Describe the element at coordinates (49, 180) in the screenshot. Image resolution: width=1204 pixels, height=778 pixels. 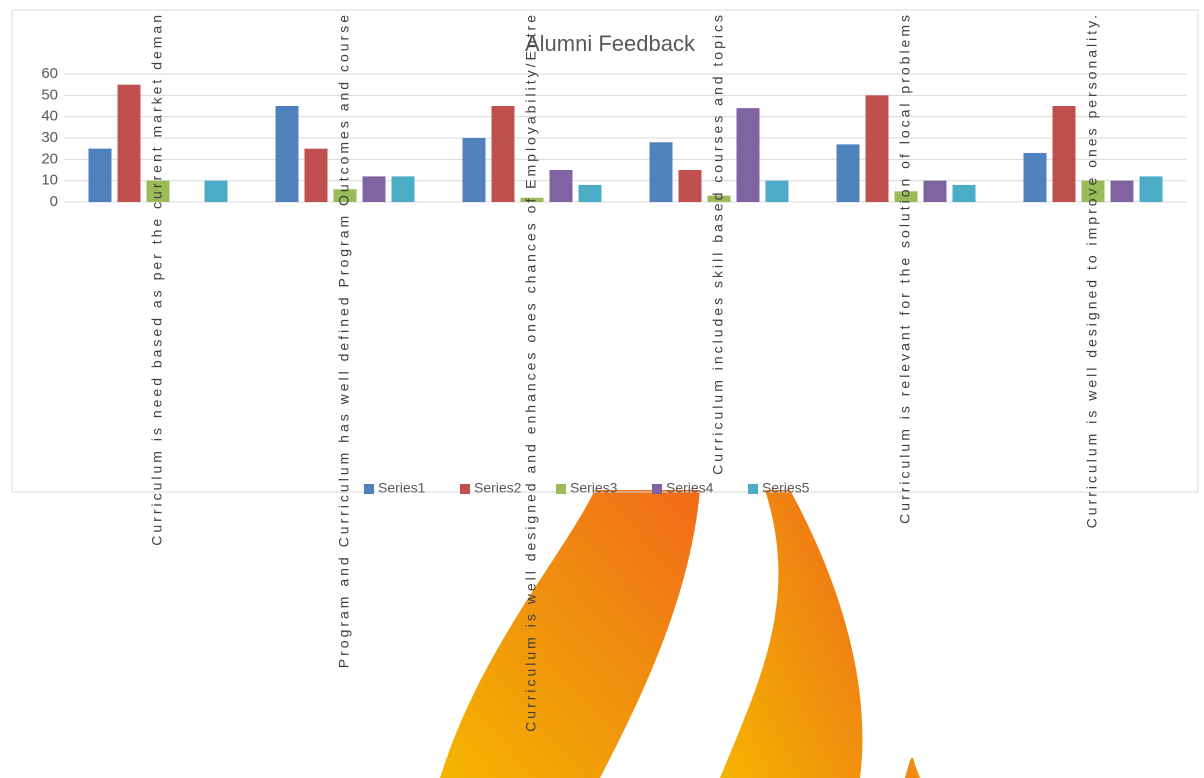
I see `y-tick-label: 10` at that location.